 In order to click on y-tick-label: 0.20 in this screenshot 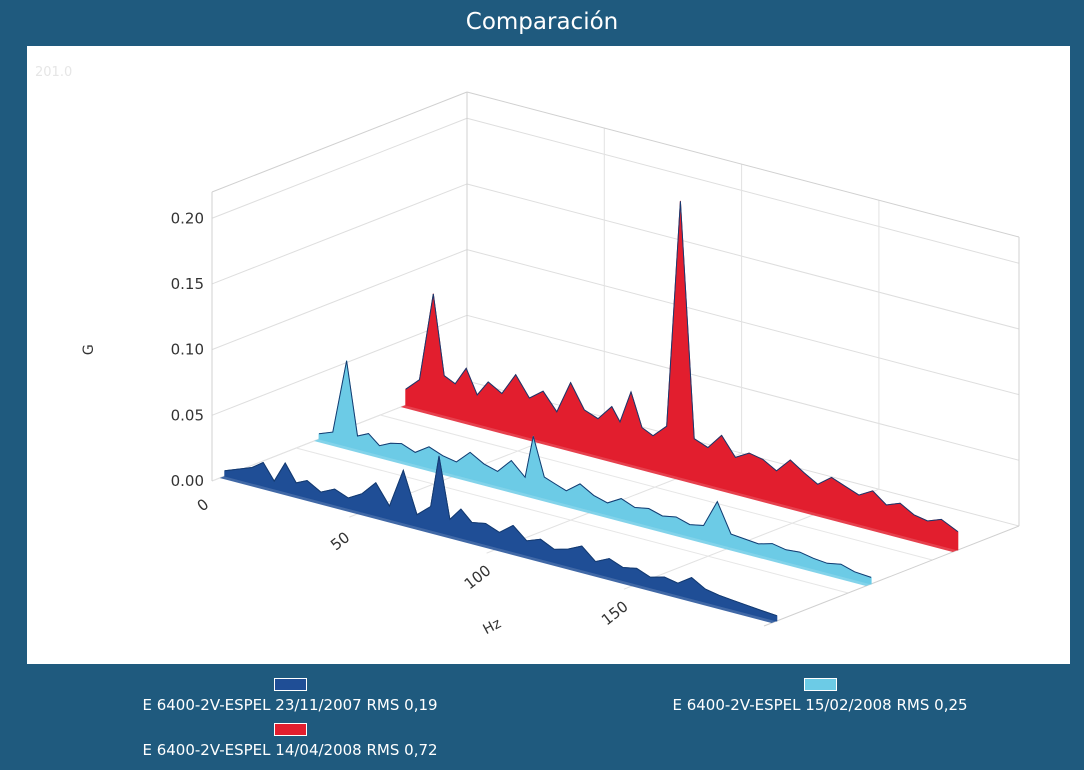, I will do `click(187, 218)`.